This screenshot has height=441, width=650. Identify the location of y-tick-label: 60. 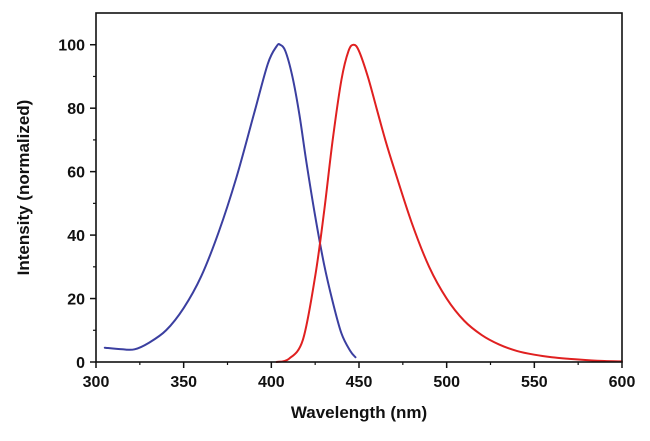
(76, 173).